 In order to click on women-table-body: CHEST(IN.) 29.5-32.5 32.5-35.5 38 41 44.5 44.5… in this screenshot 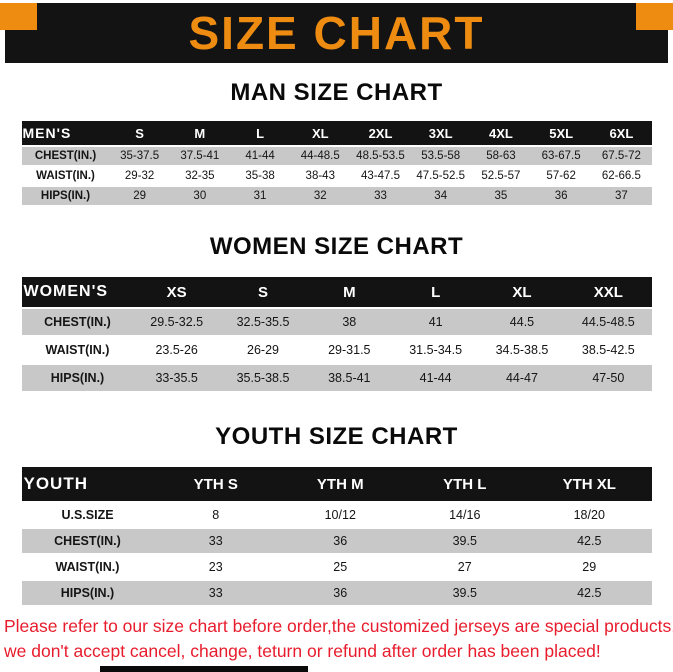, I will do `click(336, 350)`.